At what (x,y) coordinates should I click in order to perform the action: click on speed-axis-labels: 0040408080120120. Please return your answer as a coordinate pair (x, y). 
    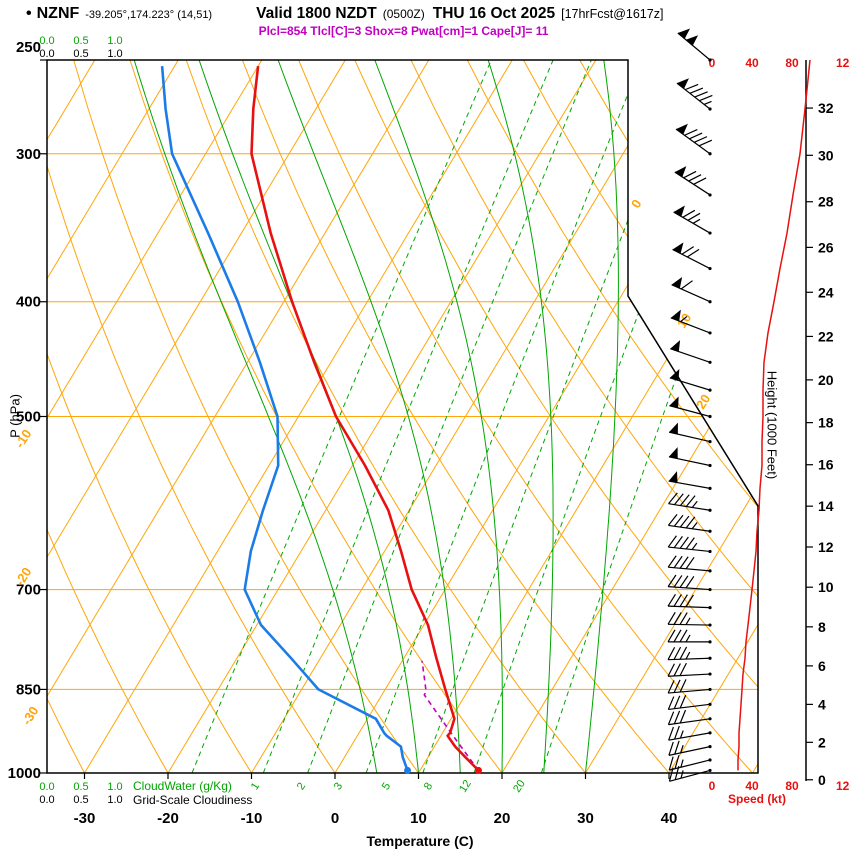
    Looking at the image, I should click on (779, 424).